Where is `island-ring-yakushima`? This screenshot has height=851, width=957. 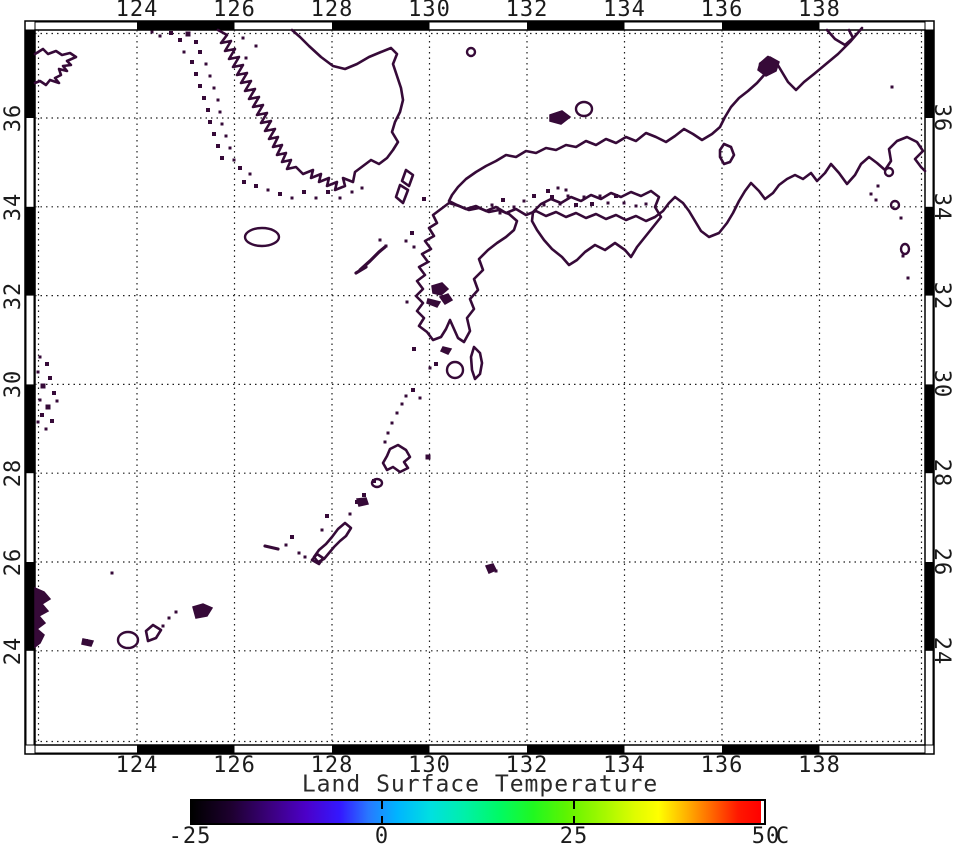 island-ring-yakushima is located at coordinates (455, 370).